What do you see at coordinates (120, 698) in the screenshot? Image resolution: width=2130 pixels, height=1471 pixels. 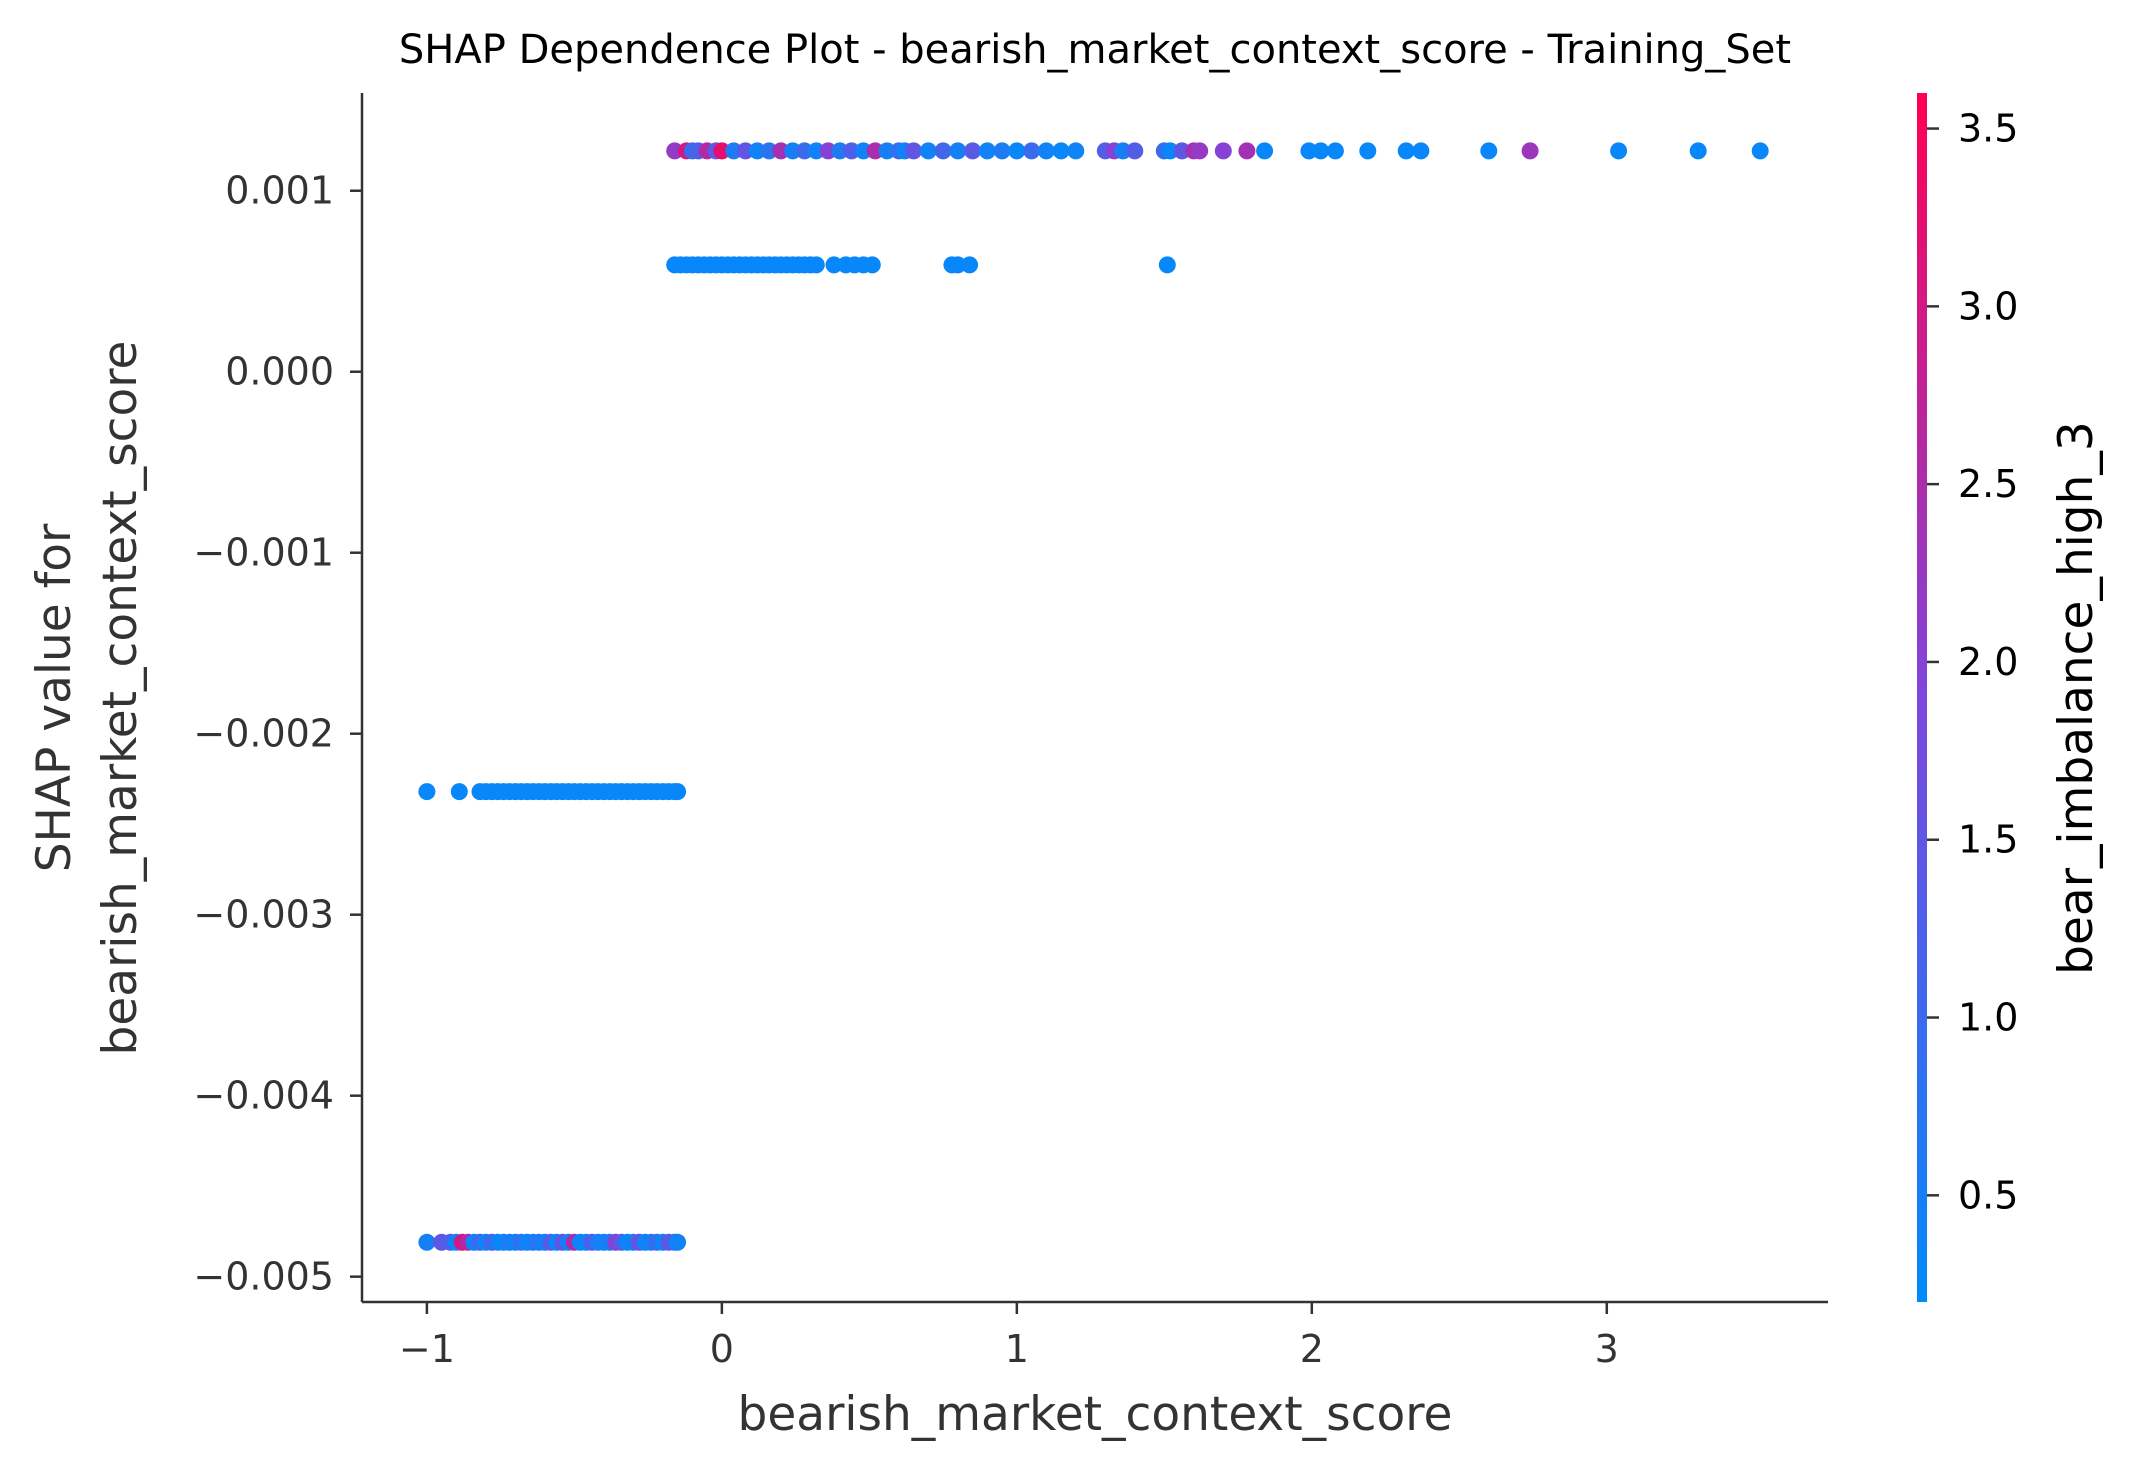 I see `y-axis-label-line-2: bearish_market_context_score` at bounding box center [120, 698].